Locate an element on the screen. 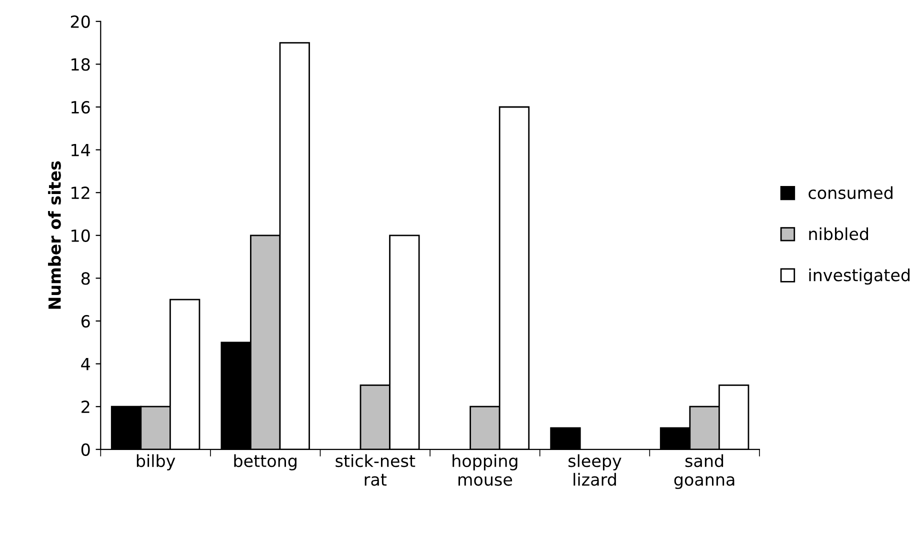 The image size is (915, 535). x-tick-label: bettong is located at coordinates (265, 462).